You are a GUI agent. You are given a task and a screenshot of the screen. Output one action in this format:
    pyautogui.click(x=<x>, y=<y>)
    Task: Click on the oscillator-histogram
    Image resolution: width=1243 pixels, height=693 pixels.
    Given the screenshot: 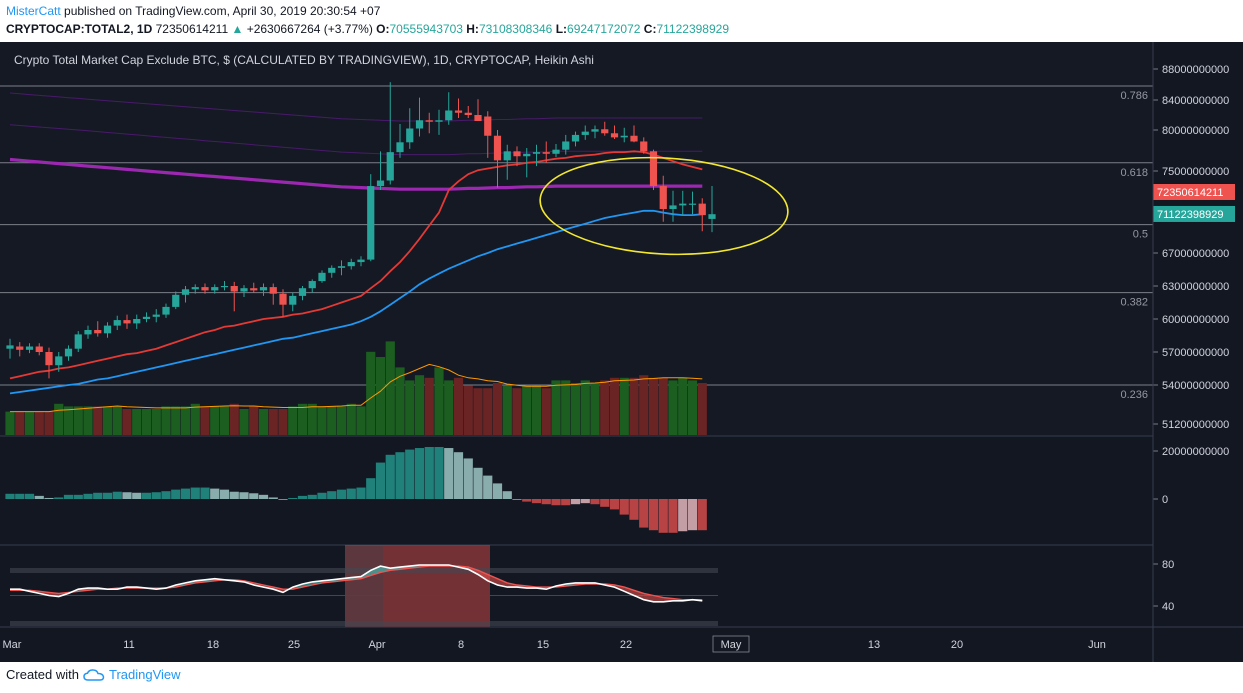 What is the action you would take?
    pyautogui.click(x=356, y=490)
    